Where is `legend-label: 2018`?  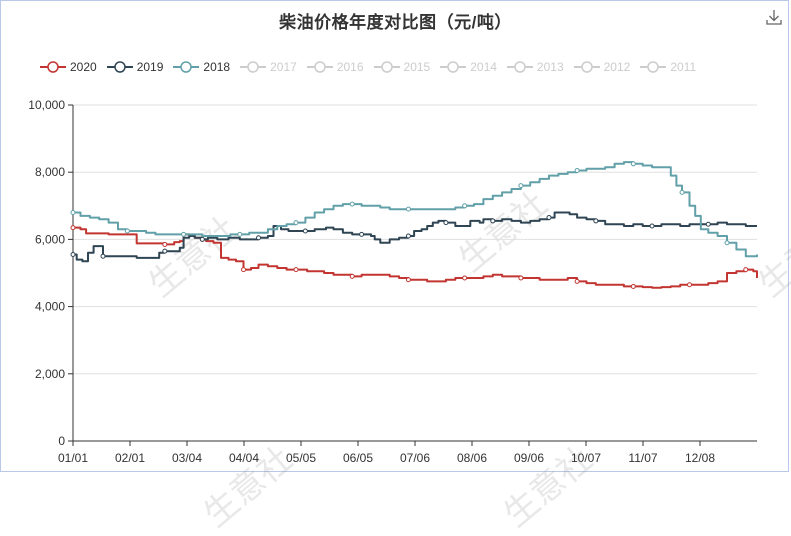
legend-label: 2018 is located at coordinates (217, 67).